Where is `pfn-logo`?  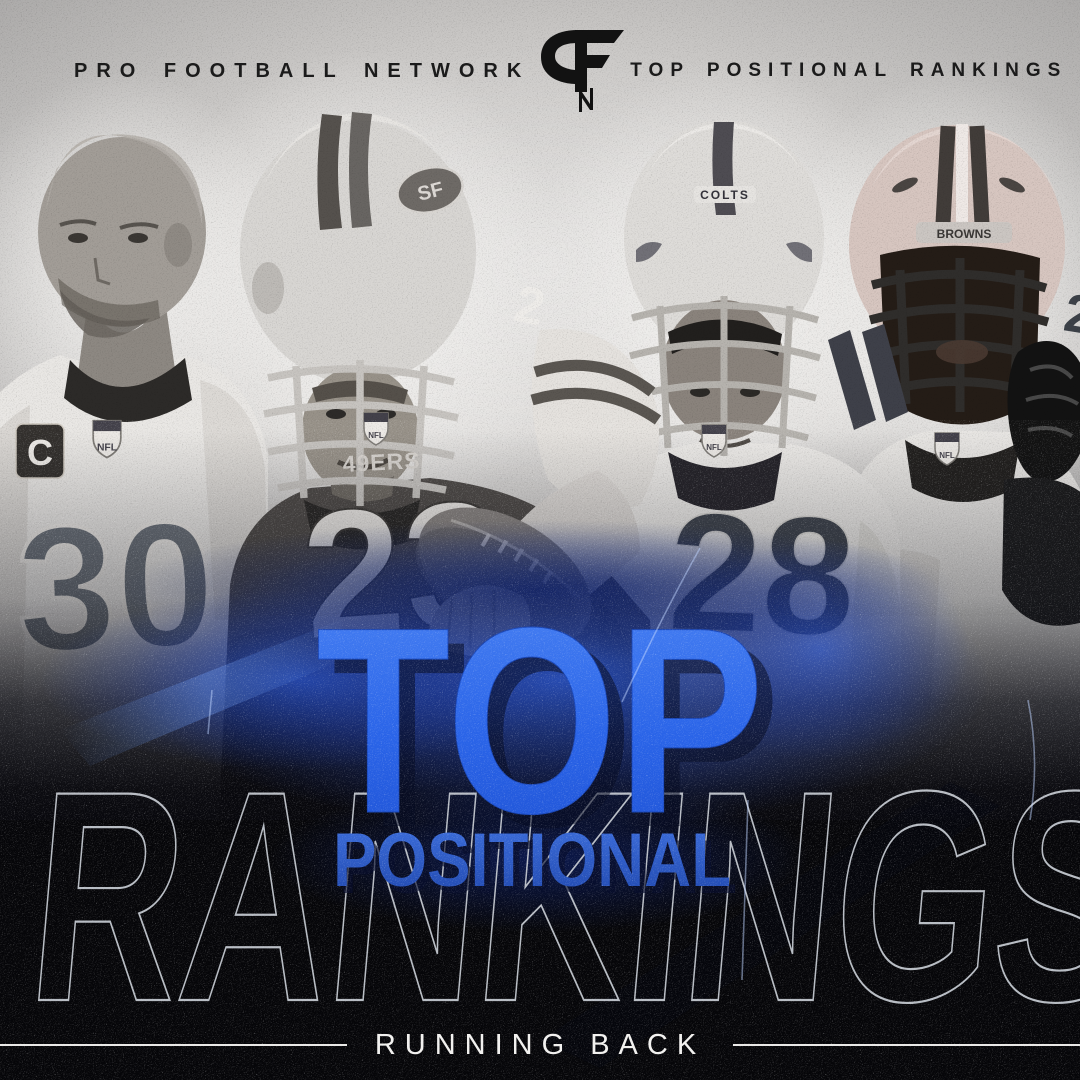 pfn-logo is located at coordinates (580, 71).